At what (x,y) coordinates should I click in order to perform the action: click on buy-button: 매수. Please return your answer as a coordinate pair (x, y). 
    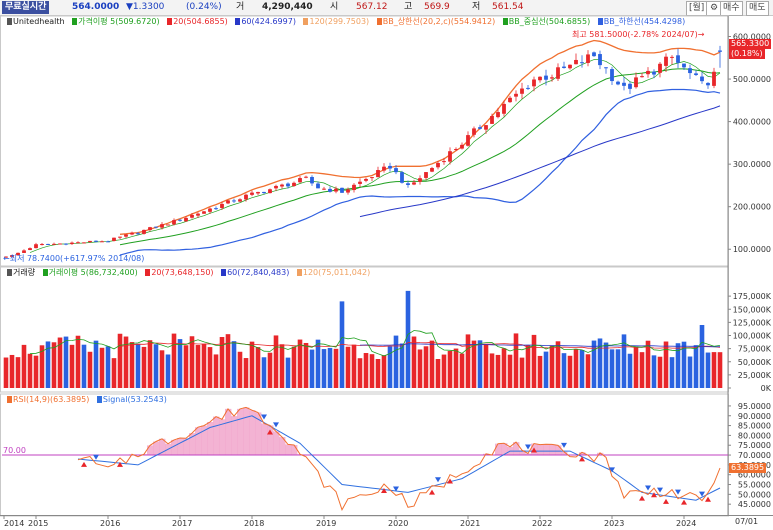
    Looking at the image, I should click on (731, 8).